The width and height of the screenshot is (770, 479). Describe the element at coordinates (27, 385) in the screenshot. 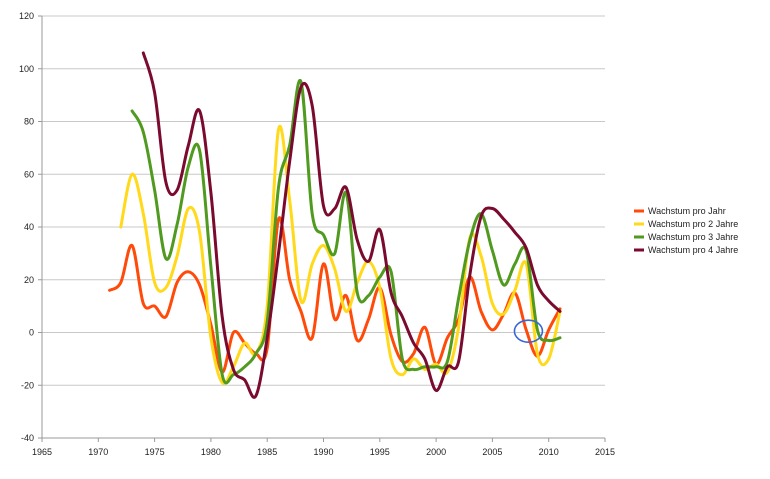

I see `y-tick-label: -20` at that location.